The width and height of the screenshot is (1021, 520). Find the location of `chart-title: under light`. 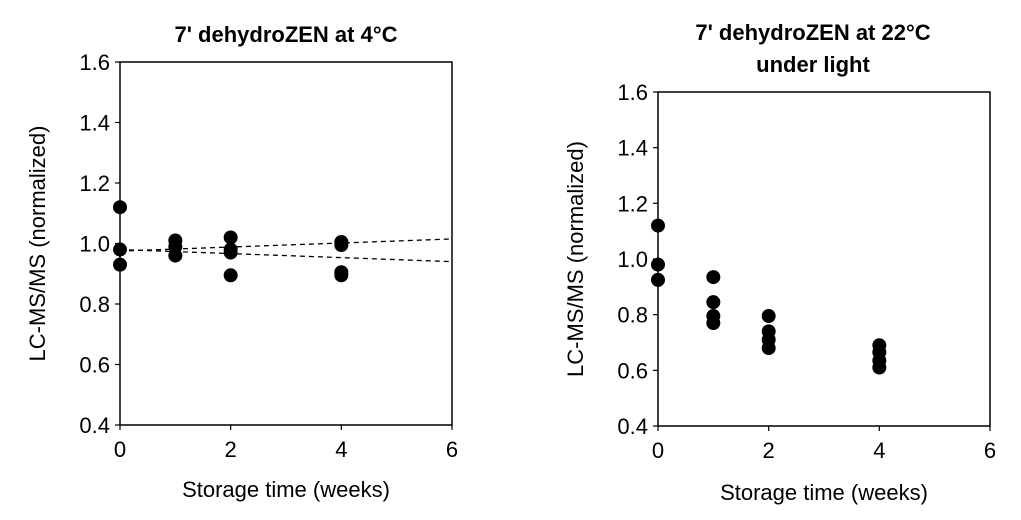

chart-title: under light is located at coordinates (813, 64).